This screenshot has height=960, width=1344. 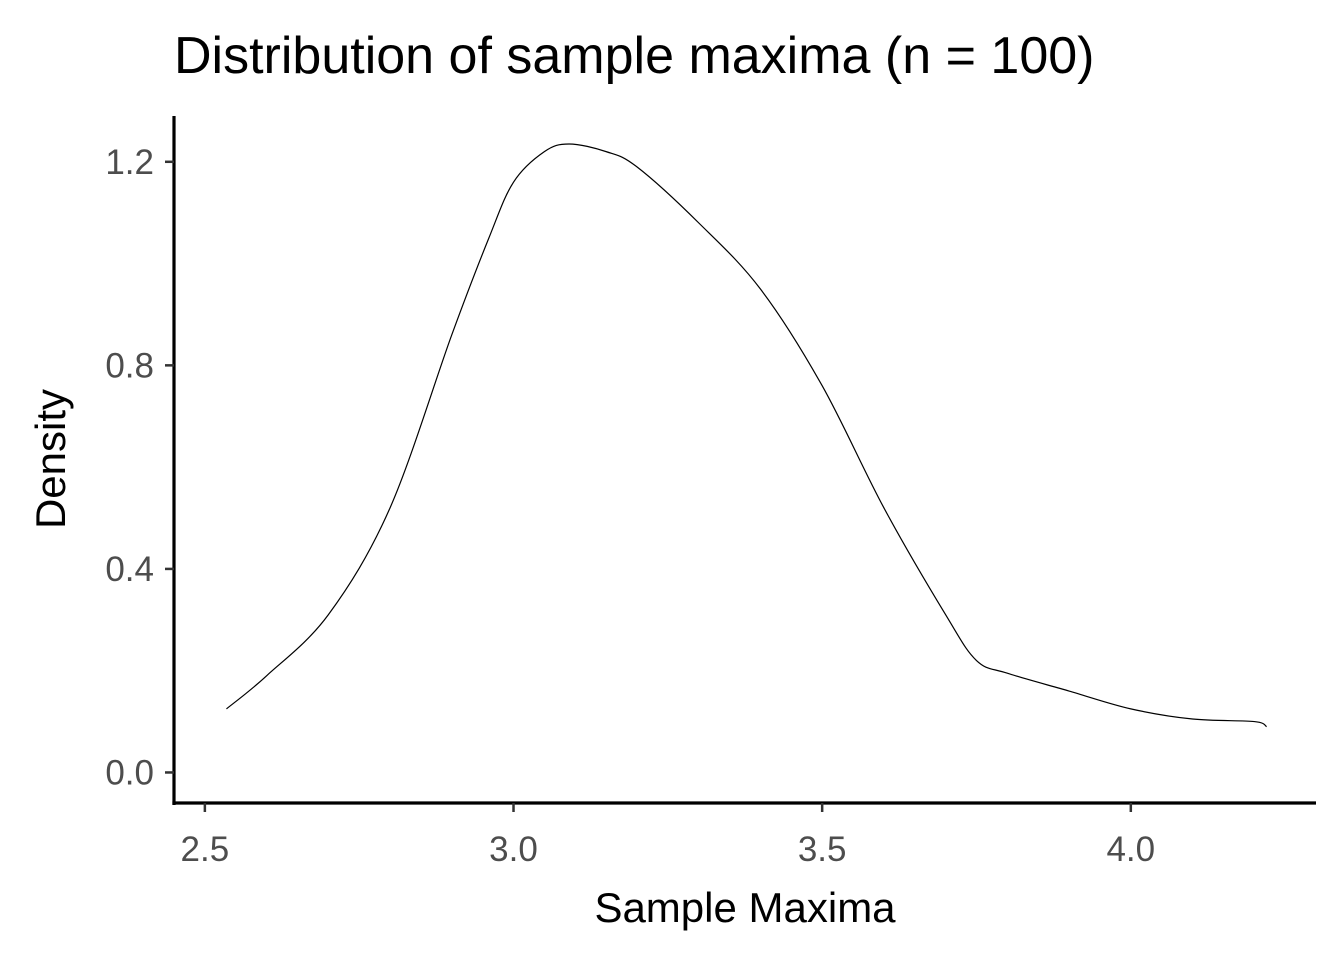 I want to click on chart-title: Distribution of sample maxima (n = 100), so click(x=634, y=56).